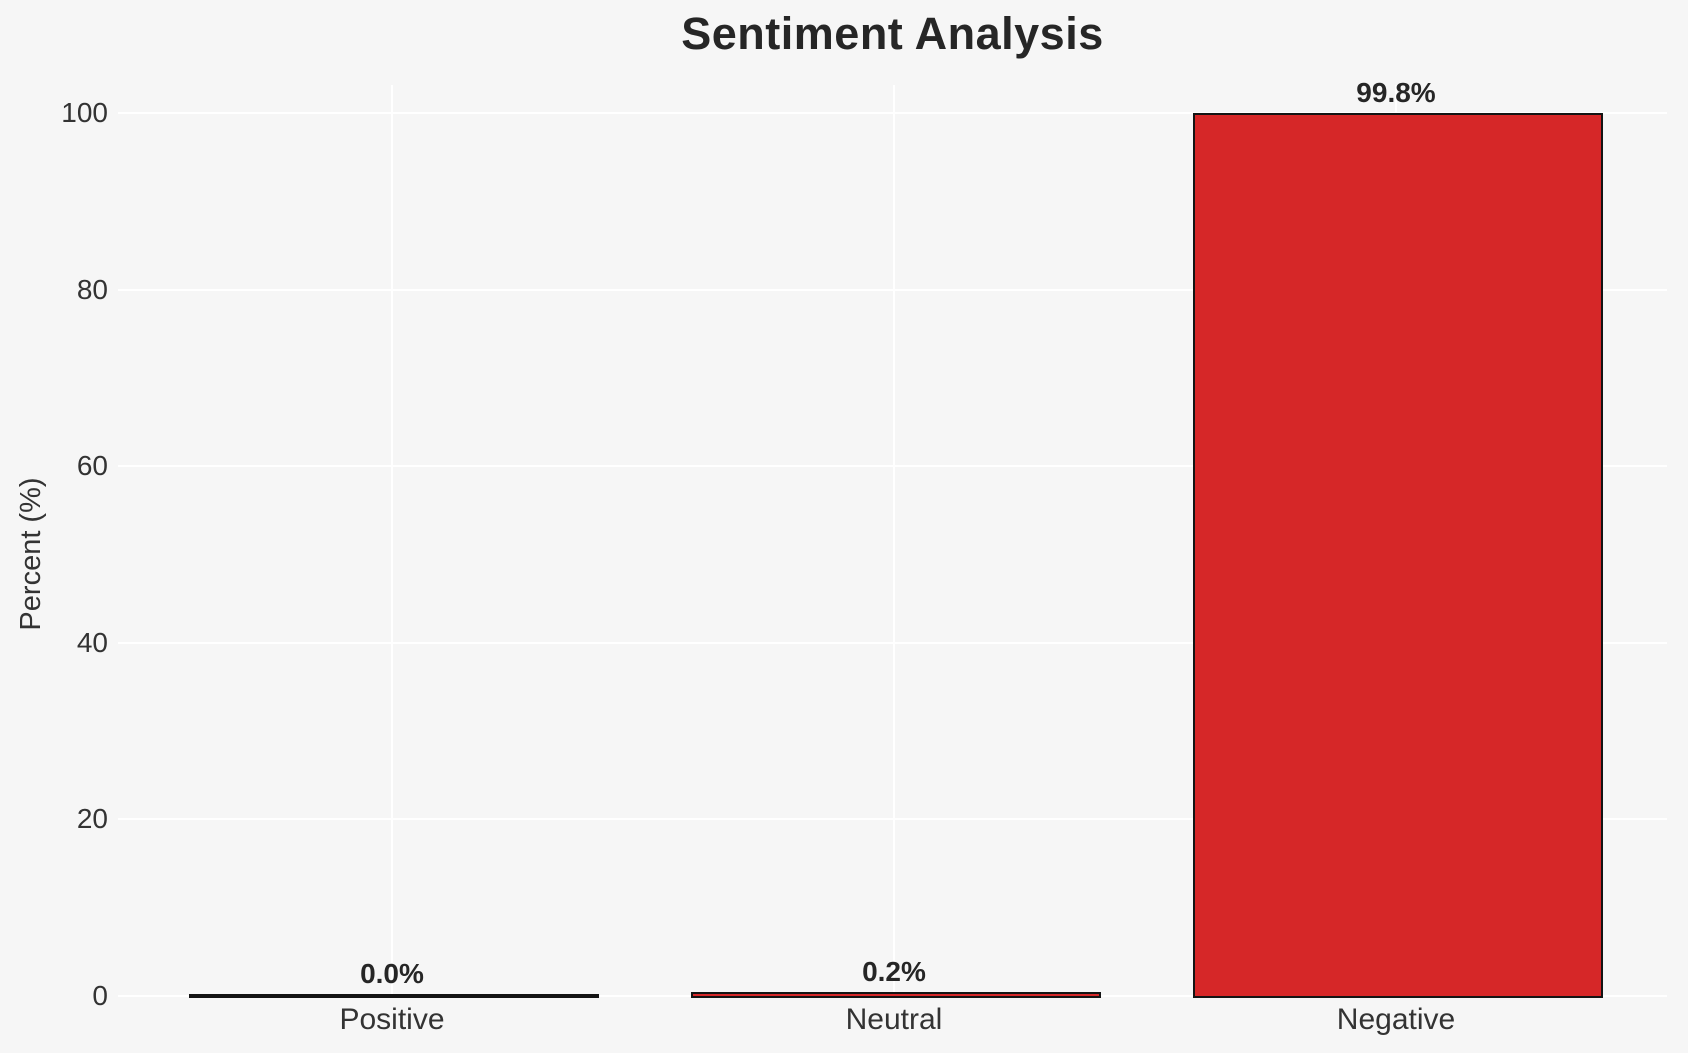  Describe the element at coordinates (92, 289) in the screenshot. I see `y-tick-label-80: 80` at that location.